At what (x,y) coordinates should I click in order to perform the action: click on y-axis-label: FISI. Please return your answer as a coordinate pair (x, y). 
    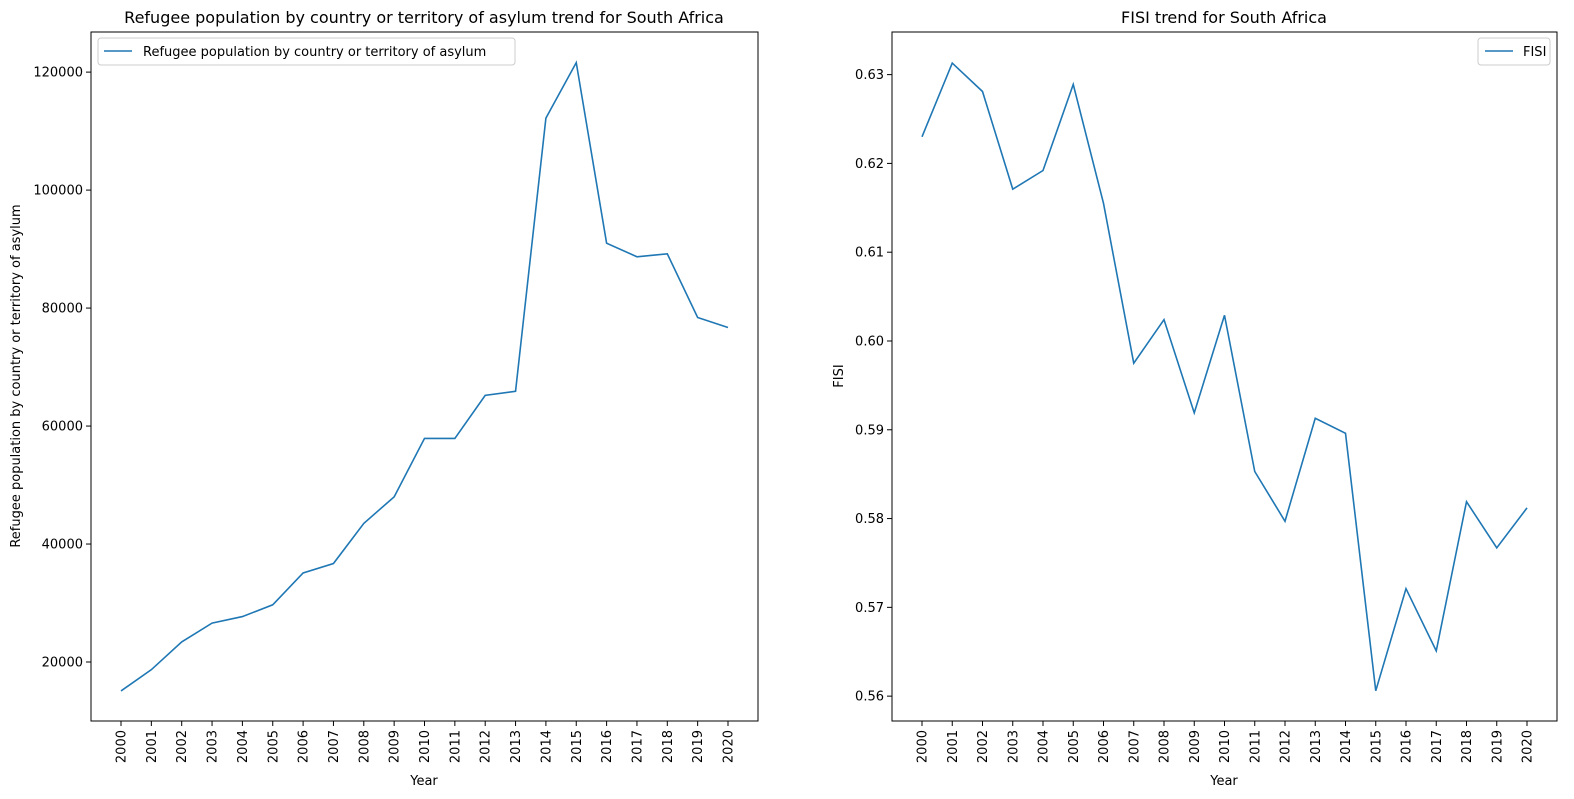
    Looking at the image, I should click on (839, 375).